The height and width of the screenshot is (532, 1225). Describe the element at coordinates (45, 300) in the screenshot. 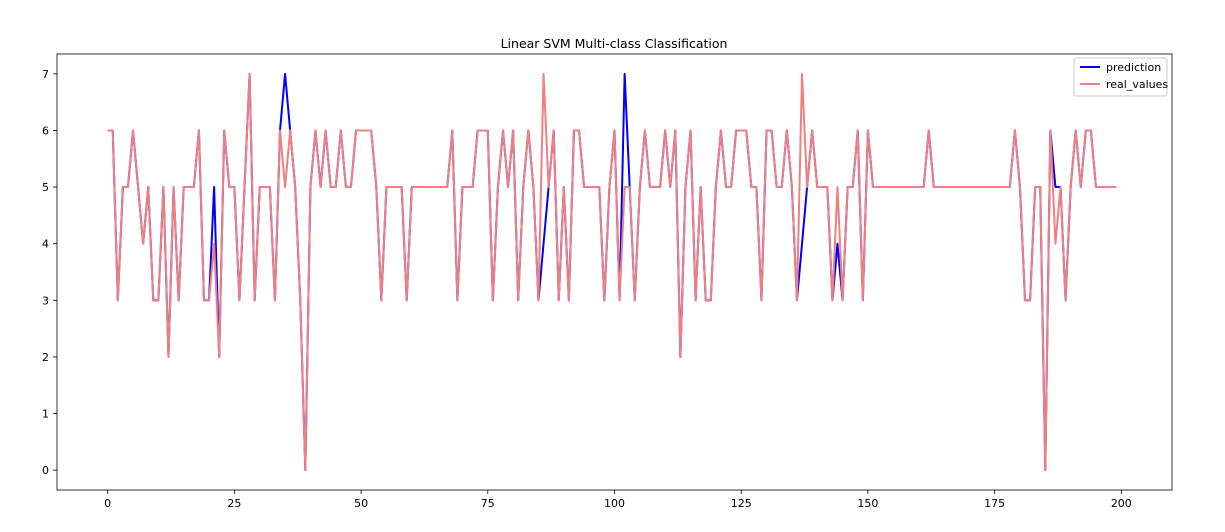

I see `y-tick-label: 3` at that location.